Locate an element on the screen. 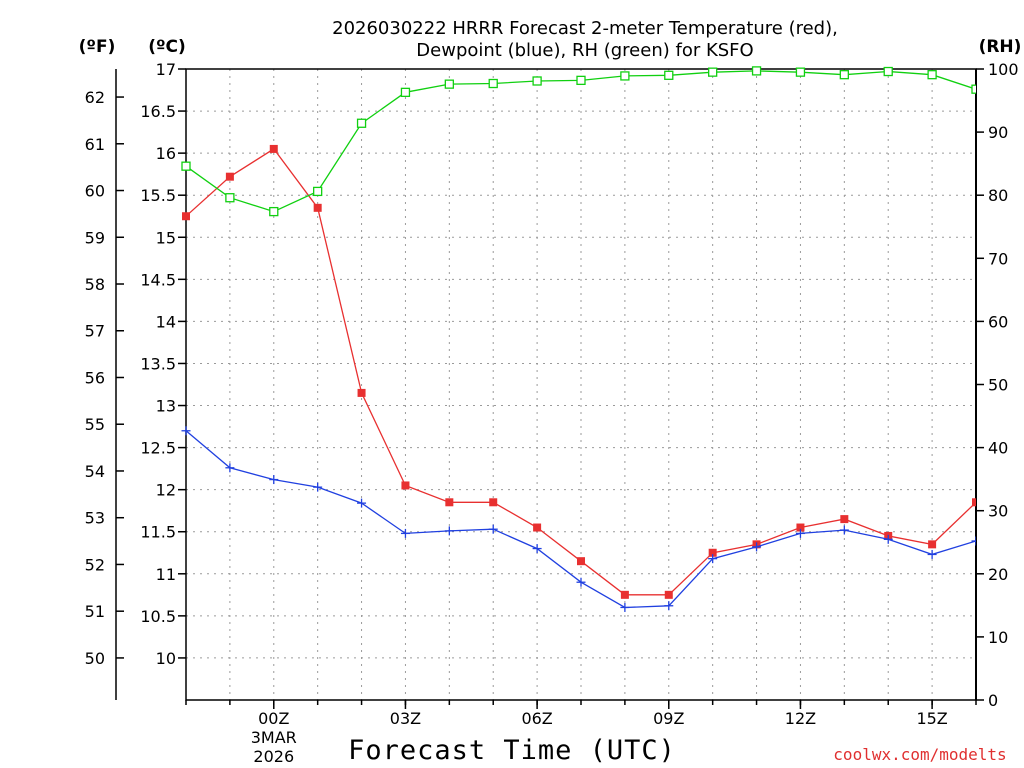 The height and width of the screenshot is (768, 1024). celsius-tick-label: 13.5 is located at coordinates (158, 363).